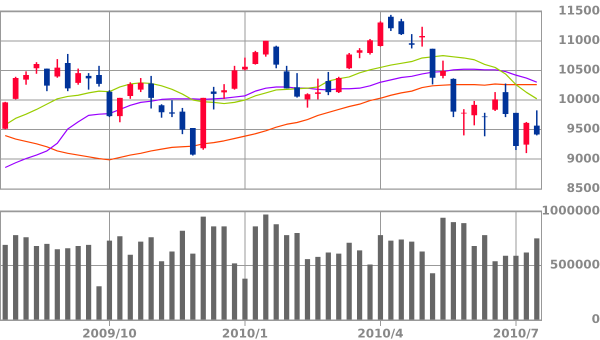  What do you see at coordinates (380, 333) in the screenshot?
I see `x-tick-label: 2010/4` at bounding box center [380, 333].